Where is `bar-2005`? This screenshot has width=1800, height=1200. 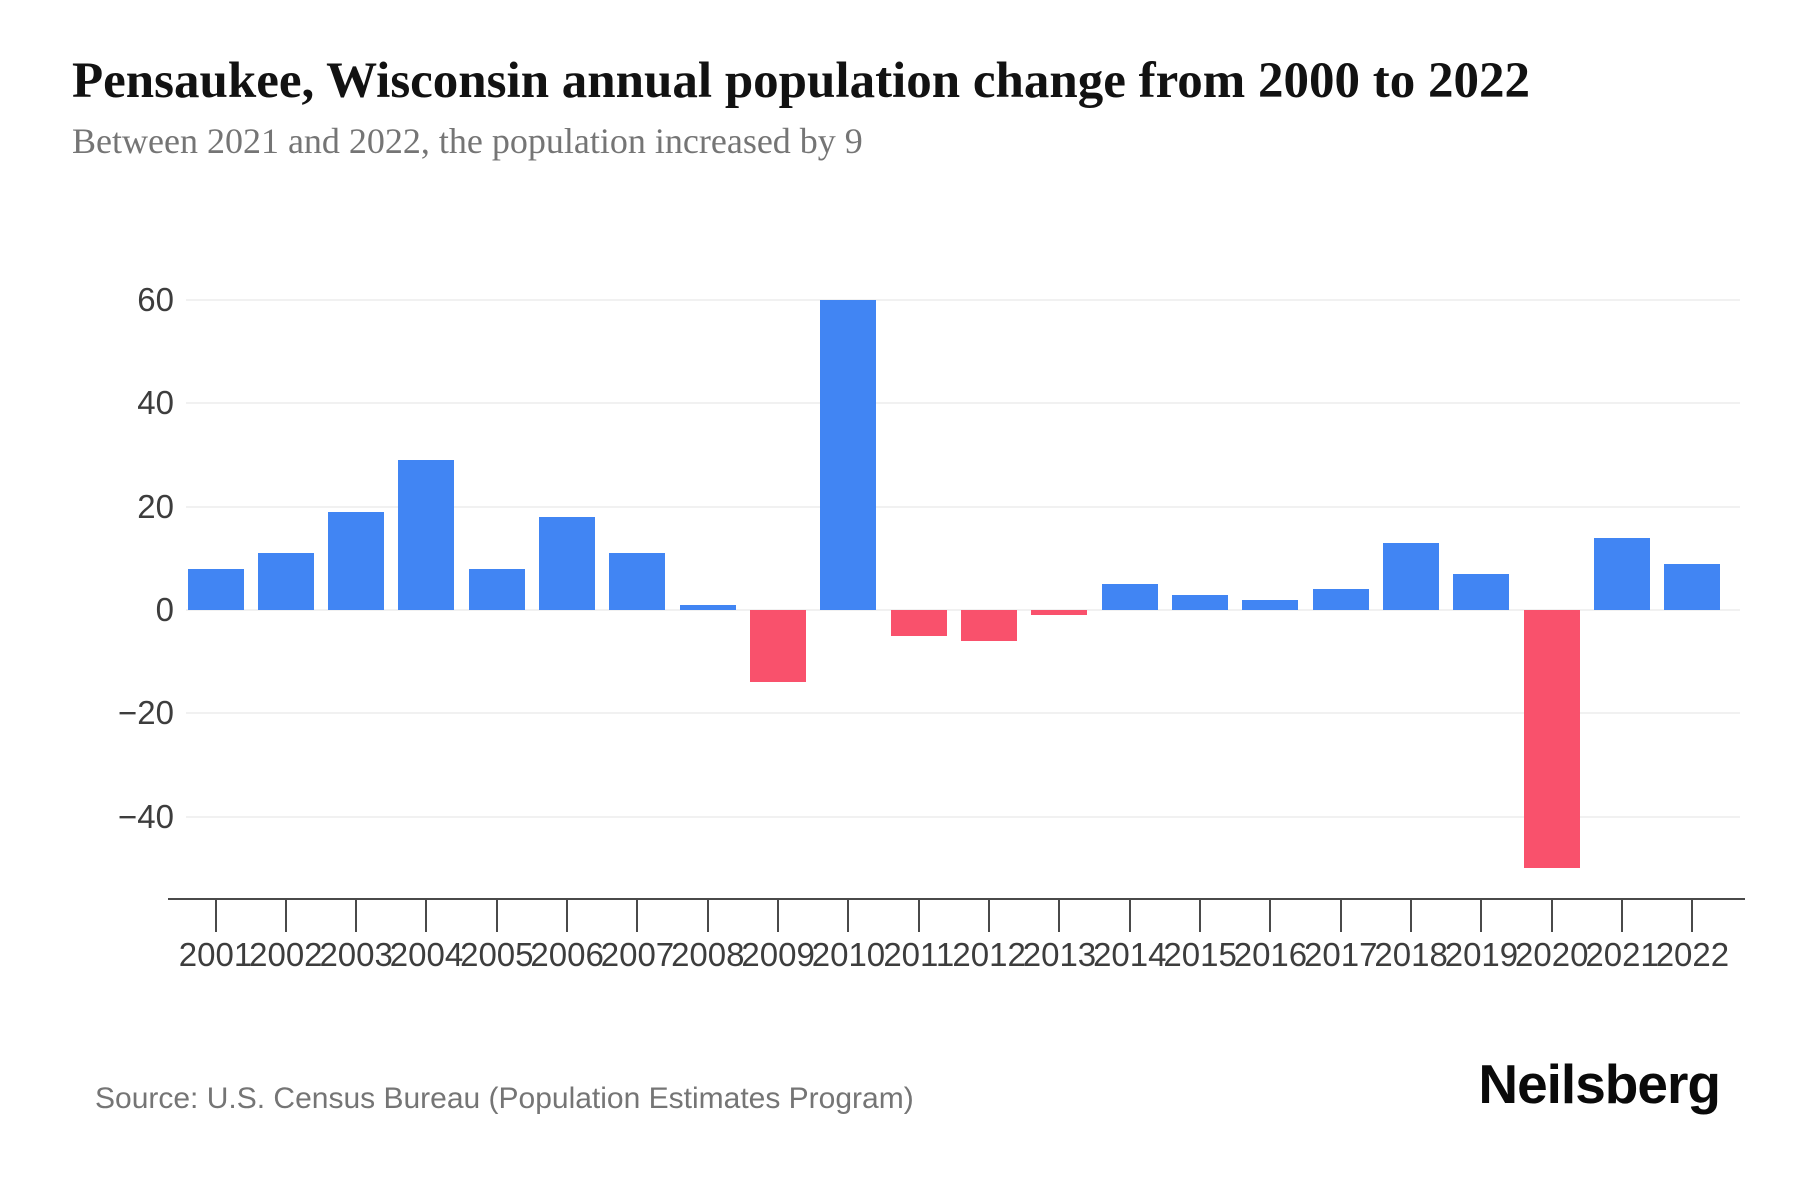
bar-2005 is located at coordinates (496, 589).